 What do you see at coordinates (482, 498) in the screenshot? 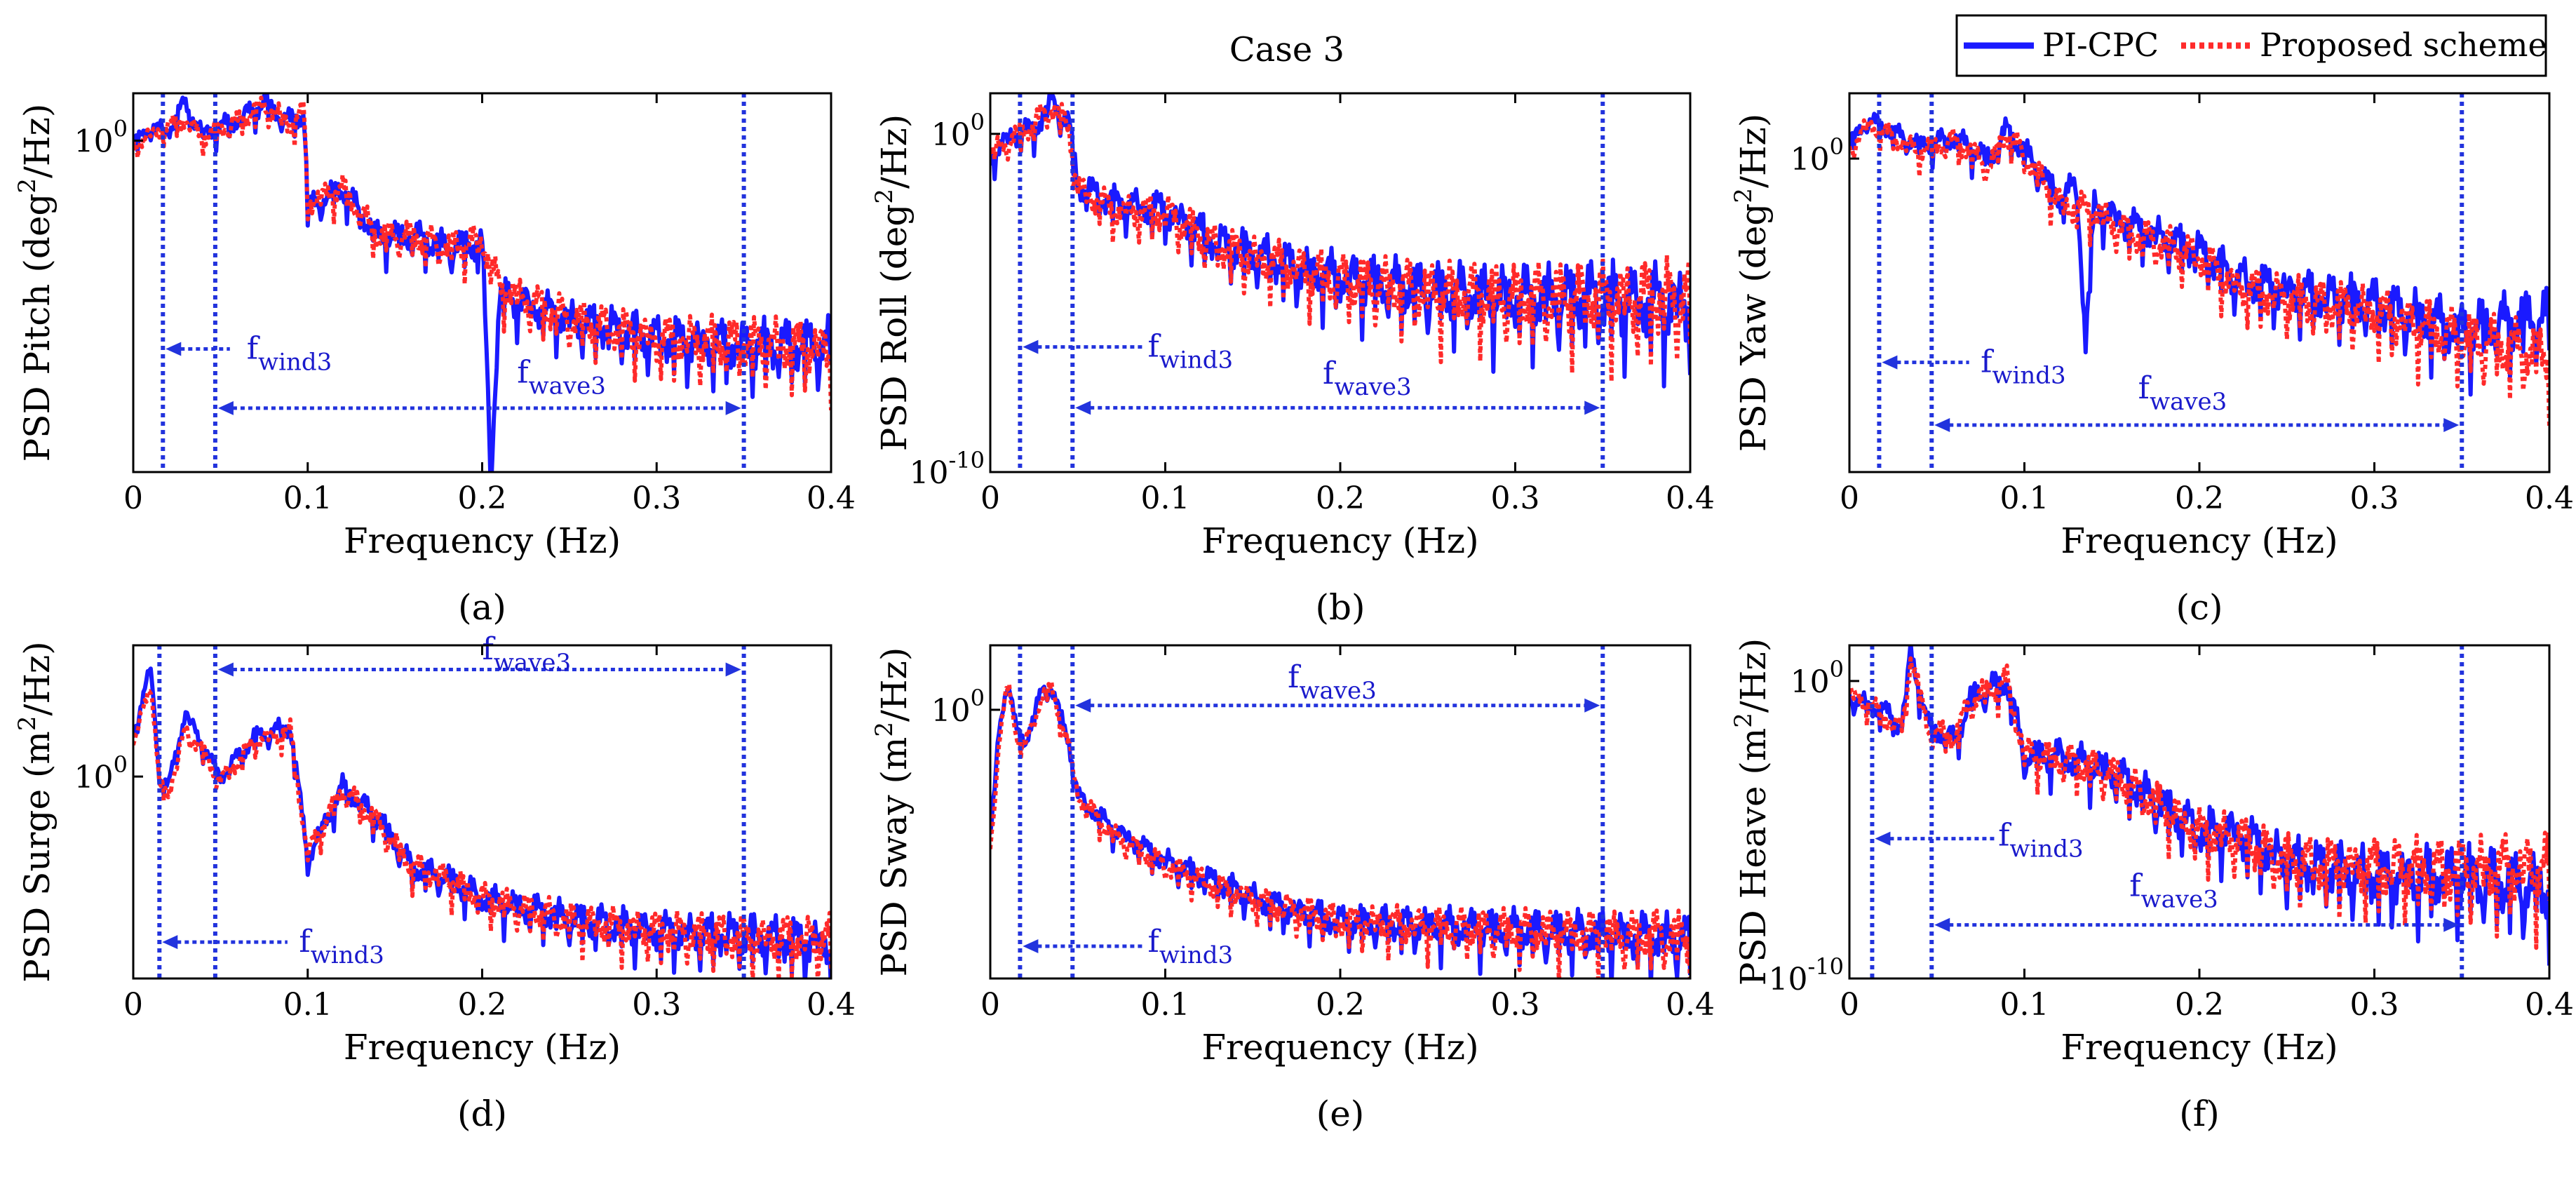
I see `x-tick-label: 0.2` at bounding box center [482, 498].